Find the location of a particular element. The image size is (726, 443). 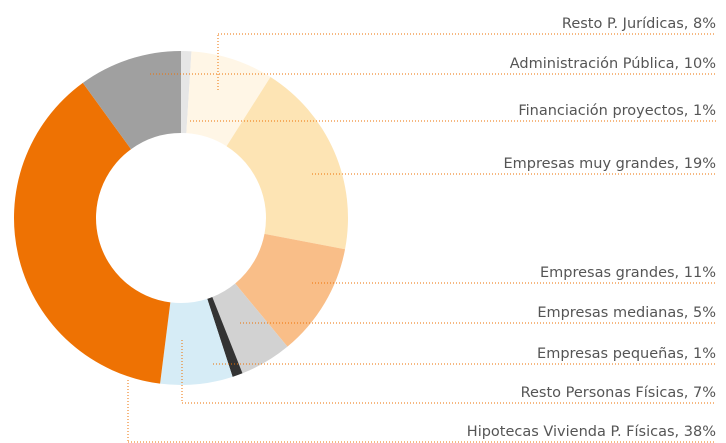

slice-label: Resto Personas Físicas, 7% is located at coordinates (618, 393).